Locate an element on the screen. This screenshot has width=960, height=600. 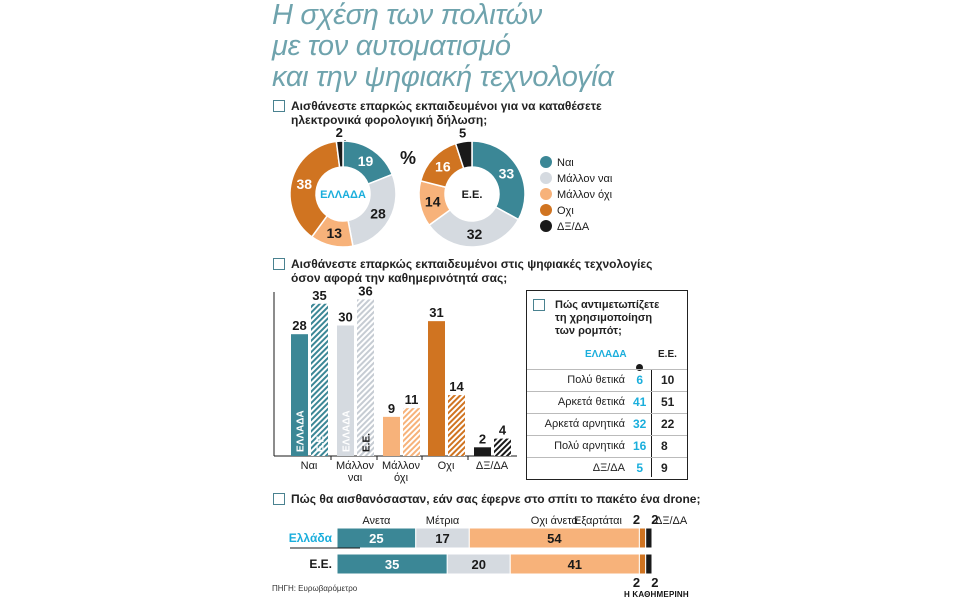
title-line: Η σχέση των πολιτών is located at coordinates (407, 15).